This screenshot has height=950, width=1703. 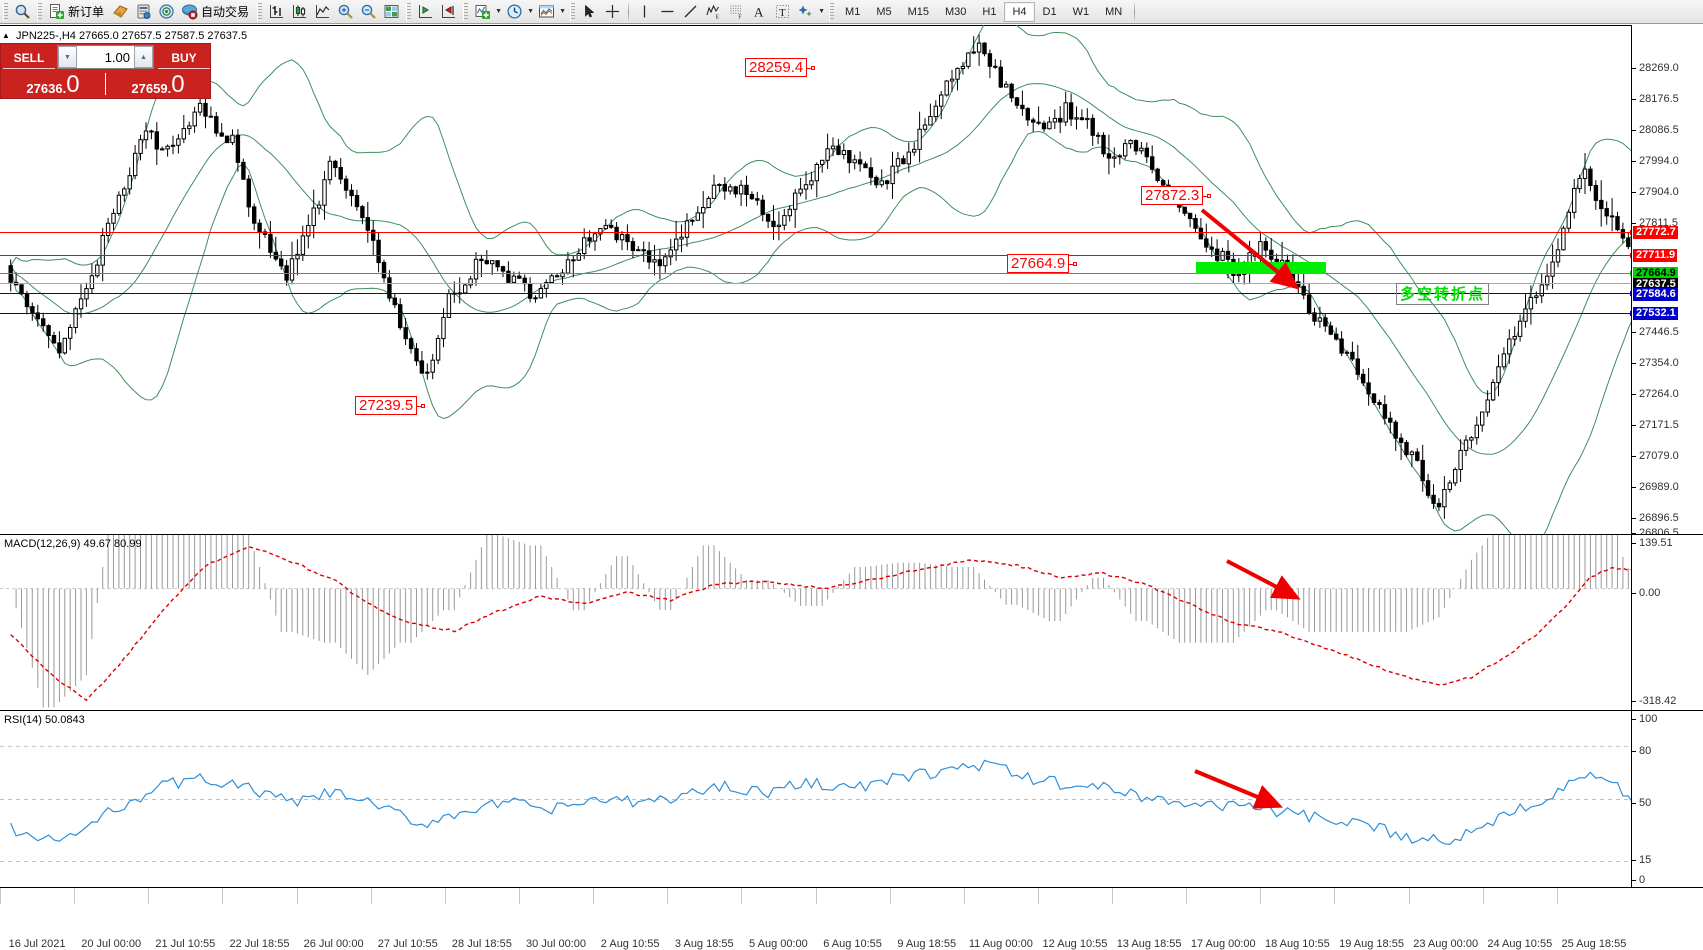 What do you see at coordinates (67, 57) in the screenshot?
I see `volume-decrement: ▼` at bounding box center [67, 57].